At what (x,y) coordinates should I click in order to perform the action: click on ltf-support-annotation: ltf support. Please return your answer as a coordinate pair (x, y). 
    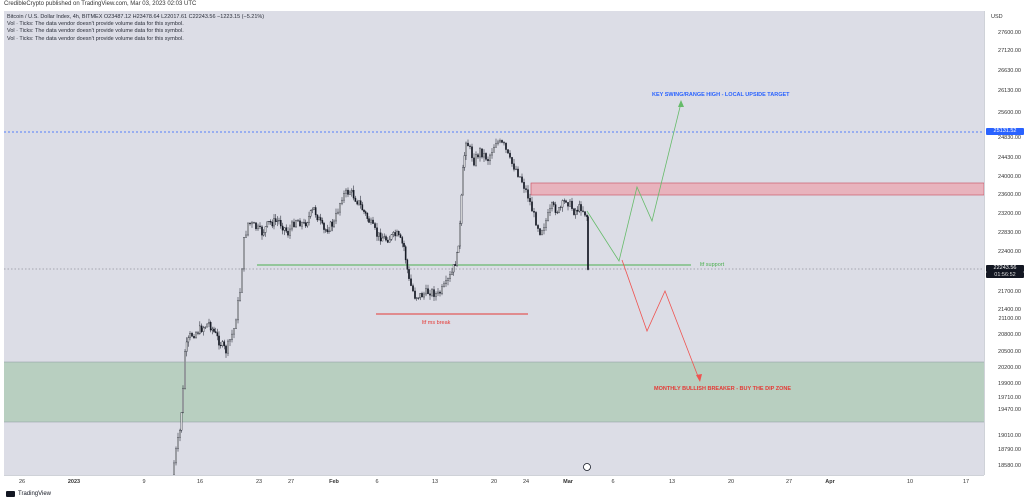
    Looking at the image, I should click on (712, 265).